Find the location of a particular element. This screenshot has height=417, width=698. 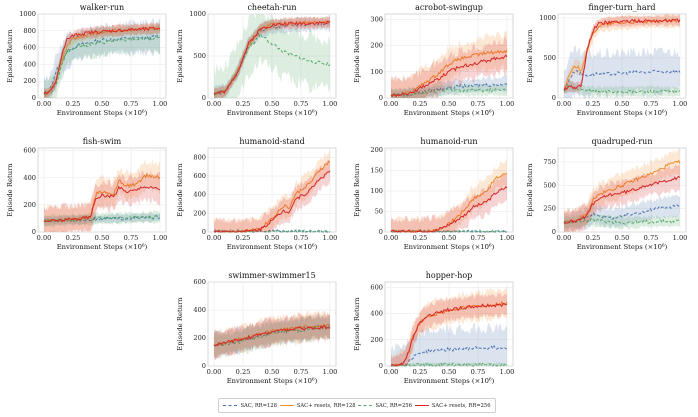

legend-item: SAC, RR=256 is located at coordinates (385, 406).